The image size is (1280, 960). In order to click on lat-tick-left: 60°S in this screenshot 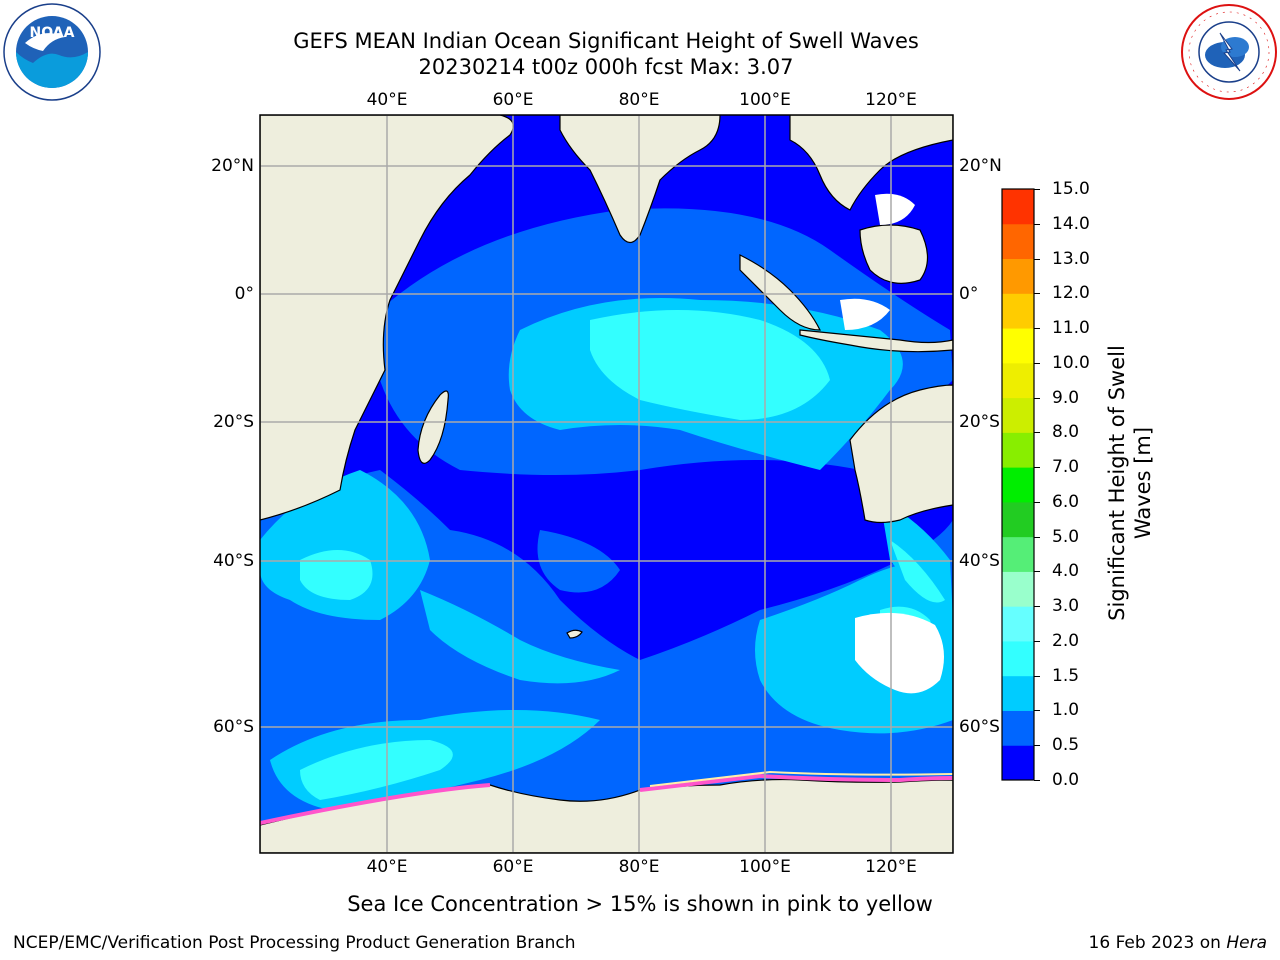, I will do `click(233, 727)`.